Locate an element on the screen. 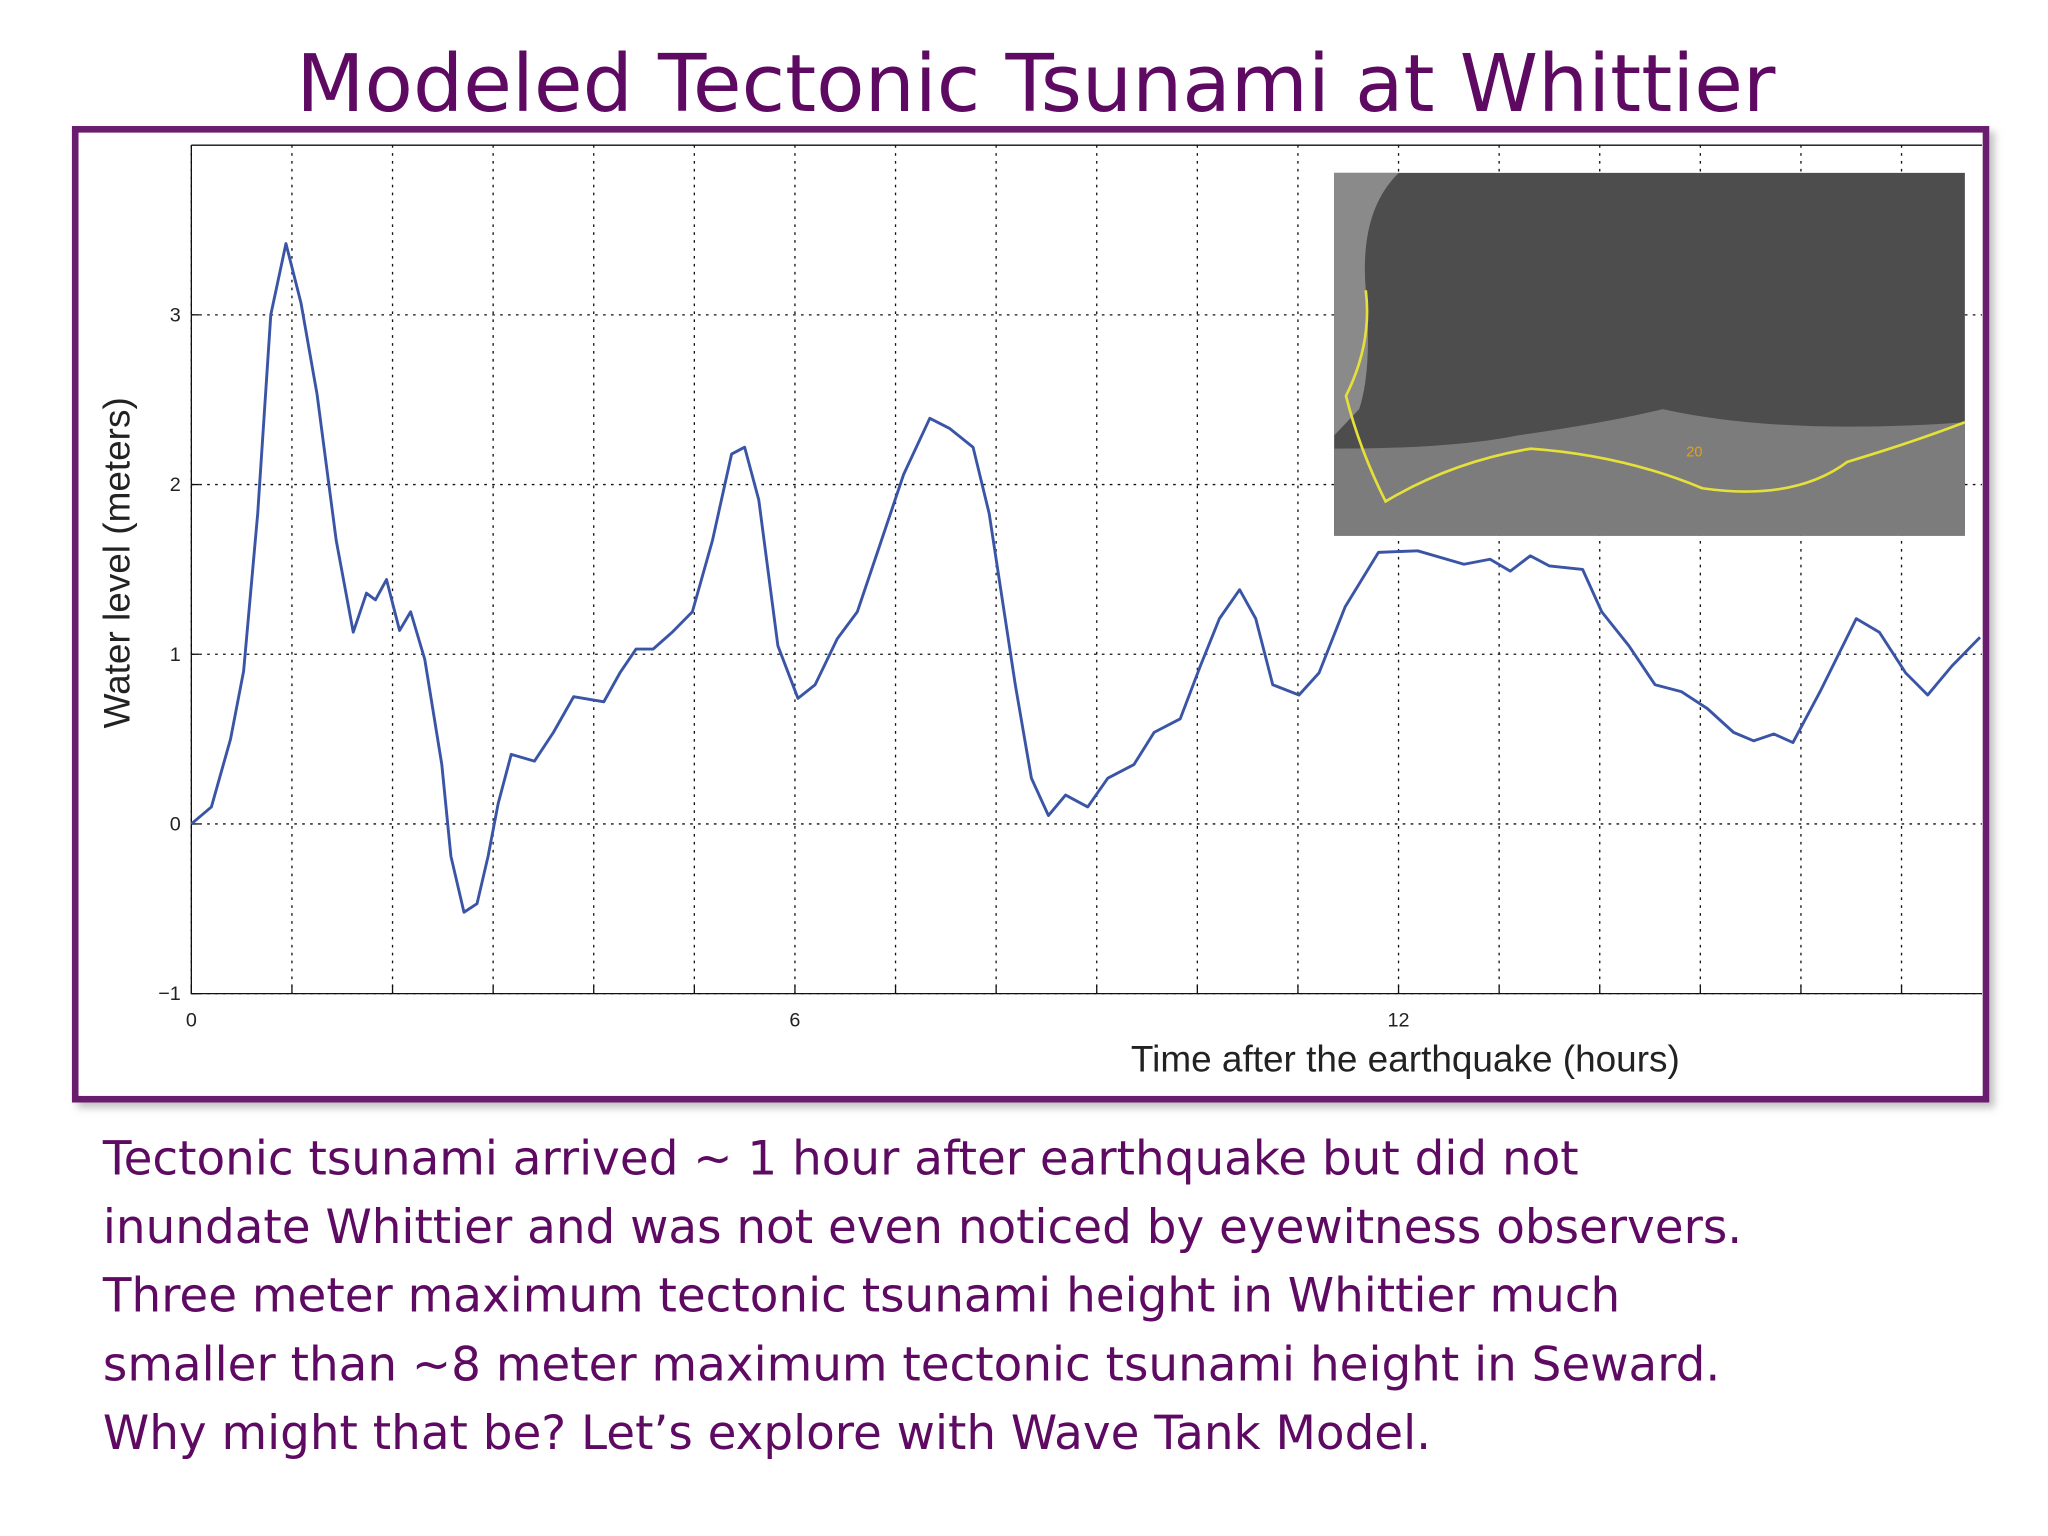 The height and width of the screenshot is (1536, 2048). inset-map: 20 is located at coordinates (1650, 354).